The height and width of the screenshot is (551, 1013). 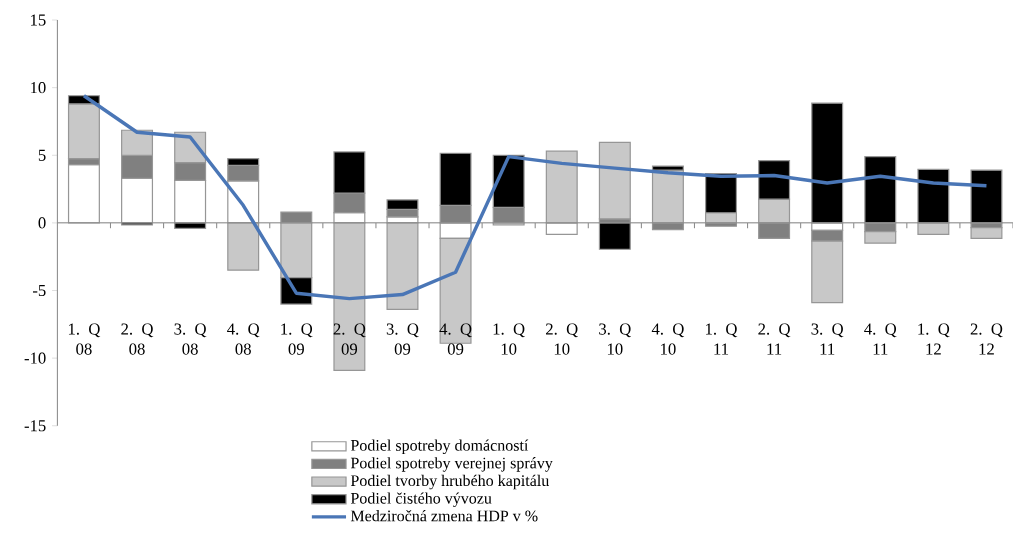 I want to click on y-tick-label: 0, so click(x=42, y=223).